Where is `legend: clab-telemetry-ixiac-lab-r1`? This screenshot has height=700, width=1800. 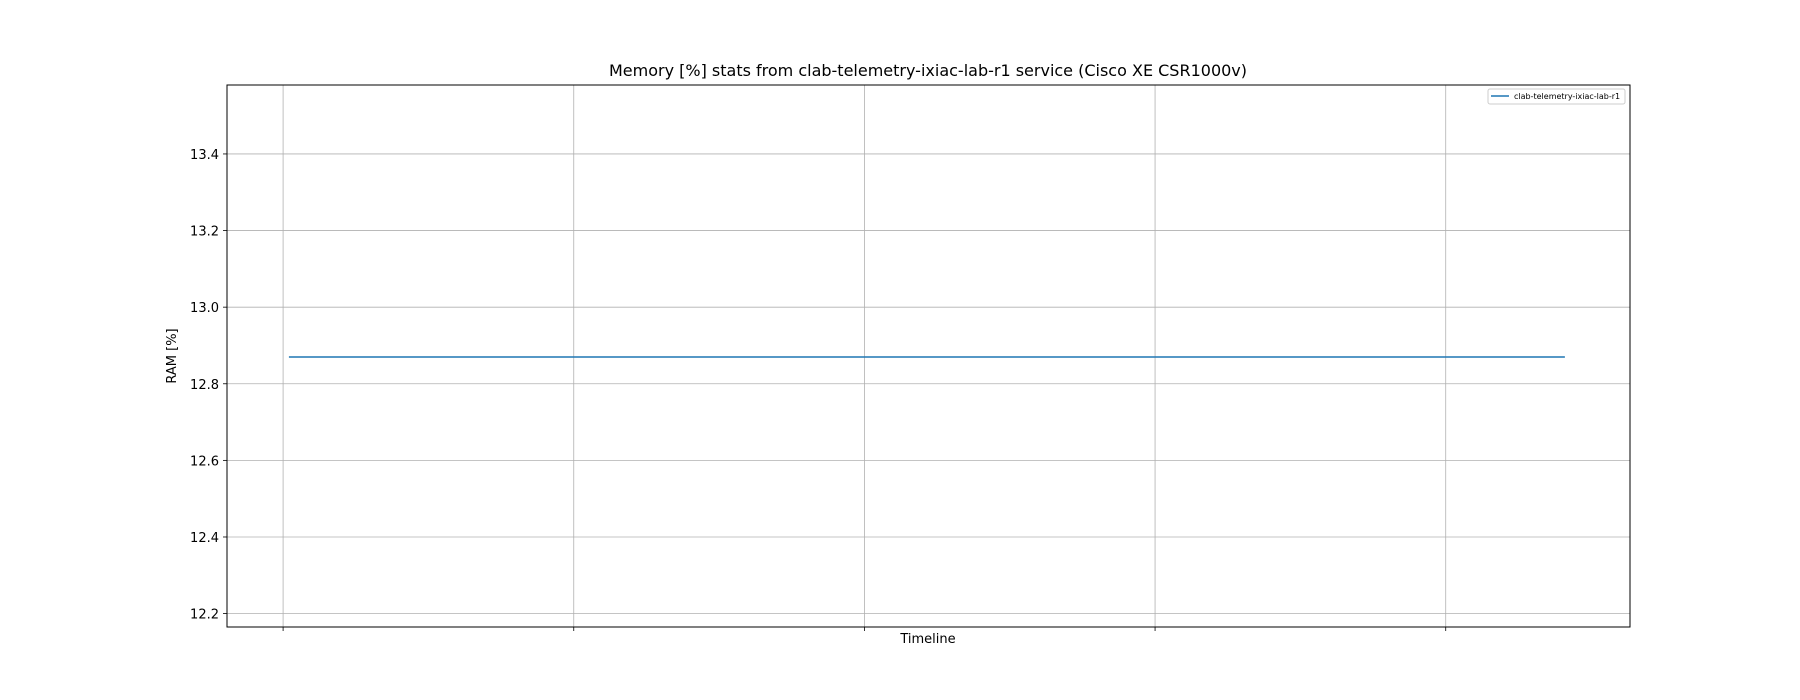
legend: clab-telemetry-ixiac-lab-r1 is located at coordinates (1556, 96).